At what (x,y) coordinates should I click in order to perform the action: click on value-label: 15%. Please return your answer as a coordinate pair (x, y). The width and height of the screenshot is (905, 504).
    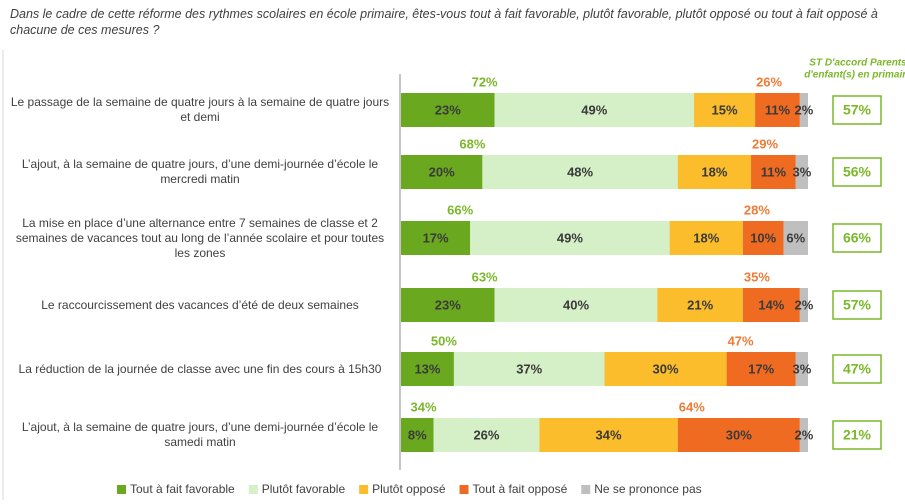
    Looking at the image, I should click on (725, 109).